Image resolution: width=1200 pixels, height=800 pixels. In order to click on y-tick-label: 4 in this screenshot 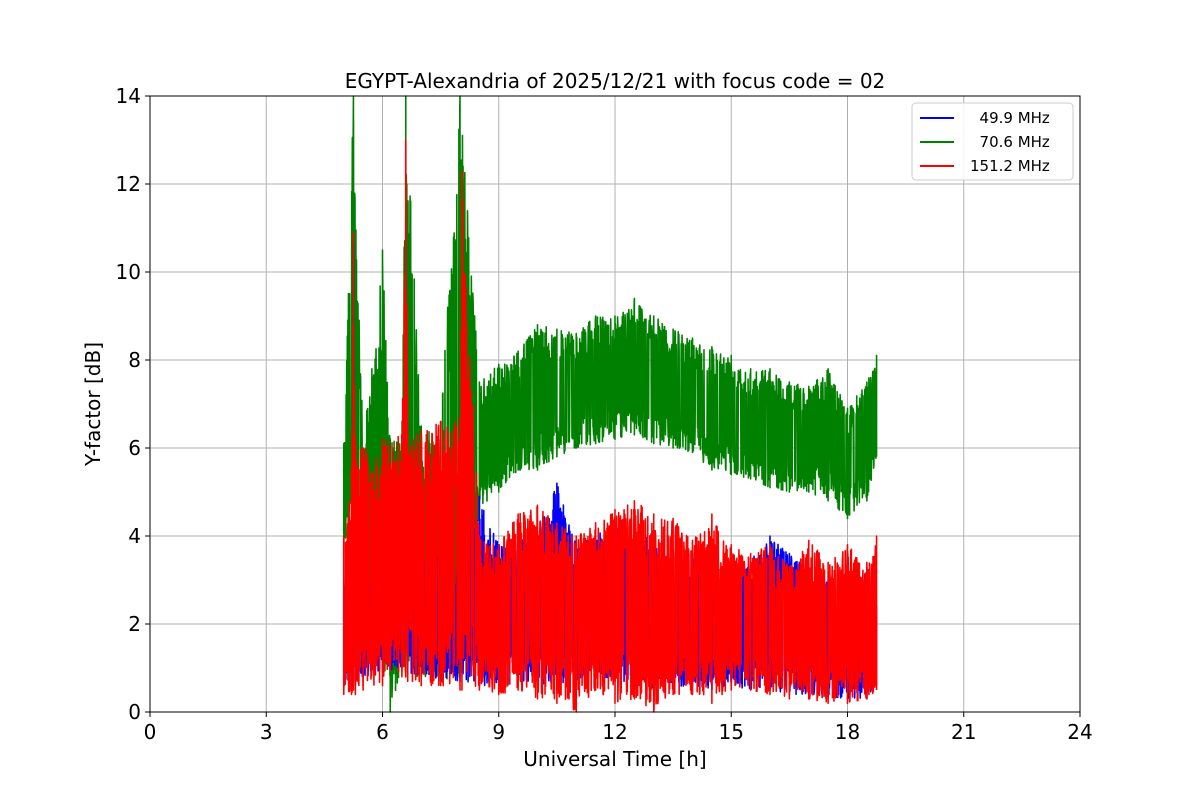, I will do `click(134, 536)`.